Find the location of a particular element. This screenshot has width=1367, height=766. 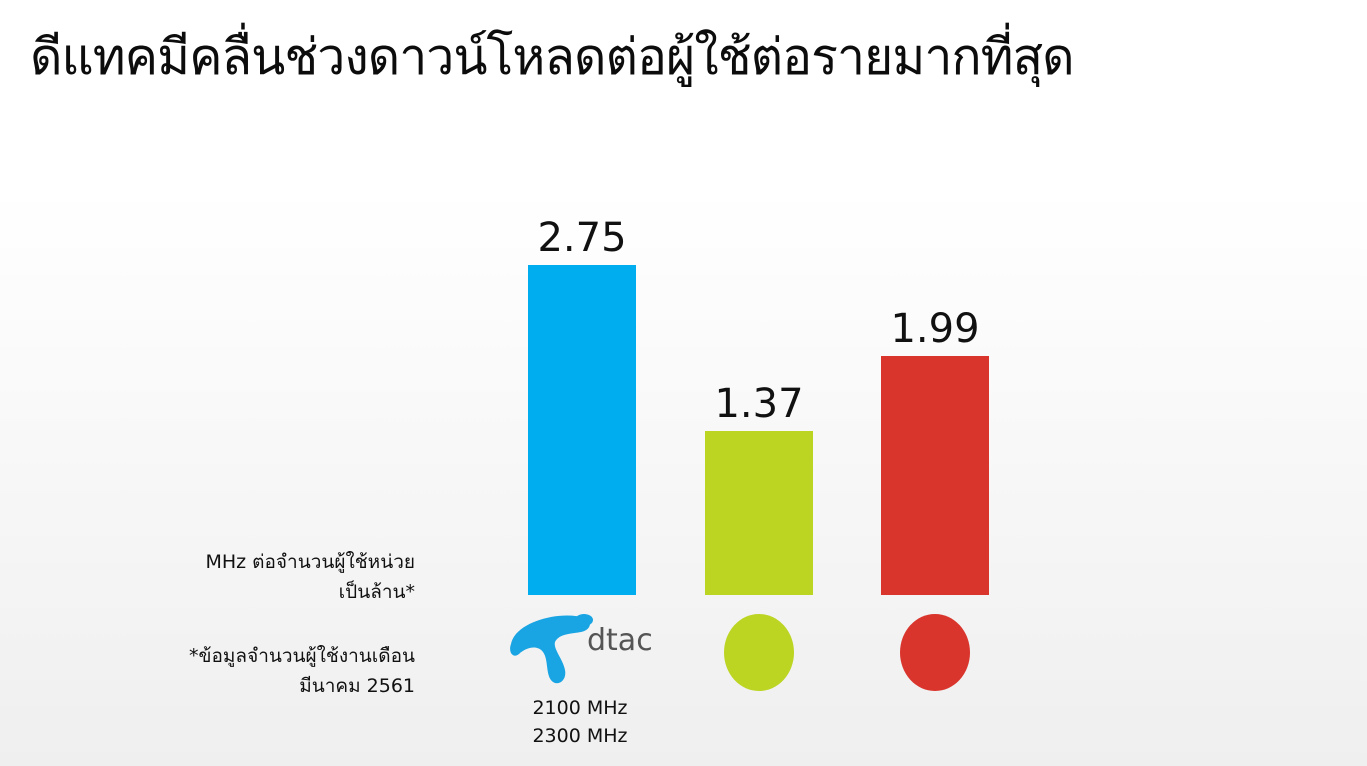

bar-dtac is located at coordinates (582, 430).